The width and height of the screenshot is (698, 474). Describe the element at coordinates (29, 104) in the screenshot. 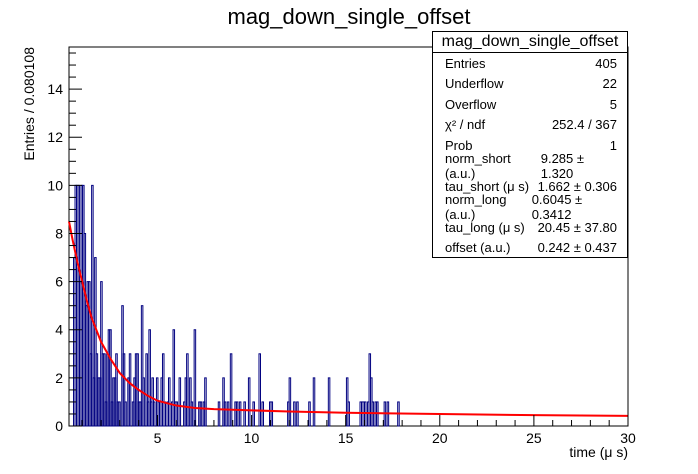

I see `y-axis-label: Entries / 0.080108` at that location.